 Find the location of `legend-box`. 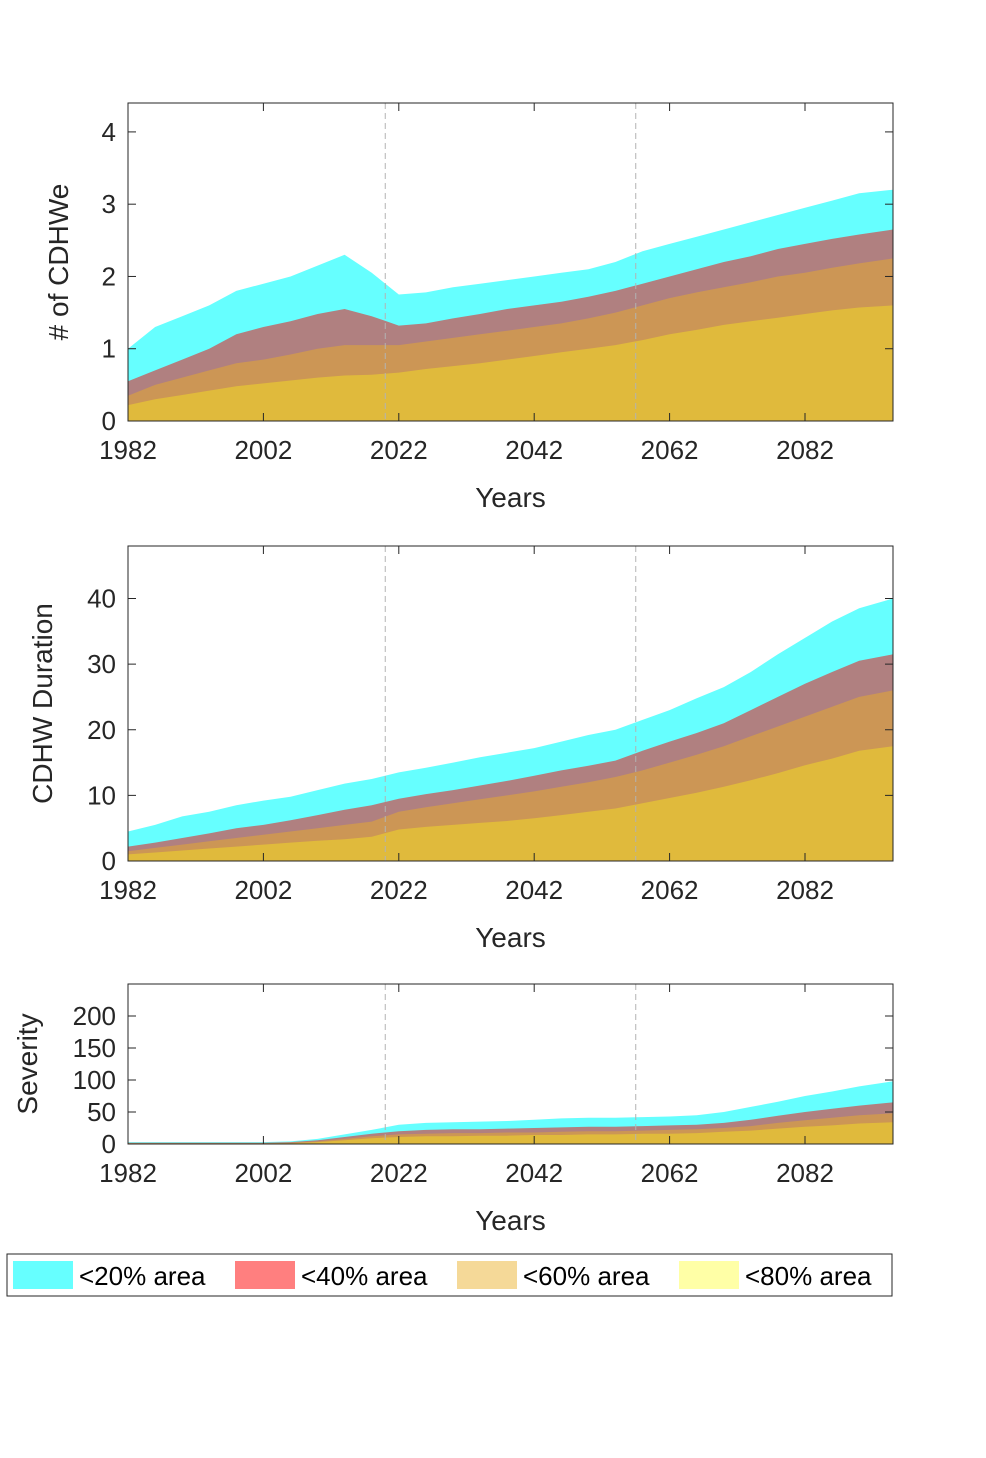

legend-box is located at coordinates (449, 1275).